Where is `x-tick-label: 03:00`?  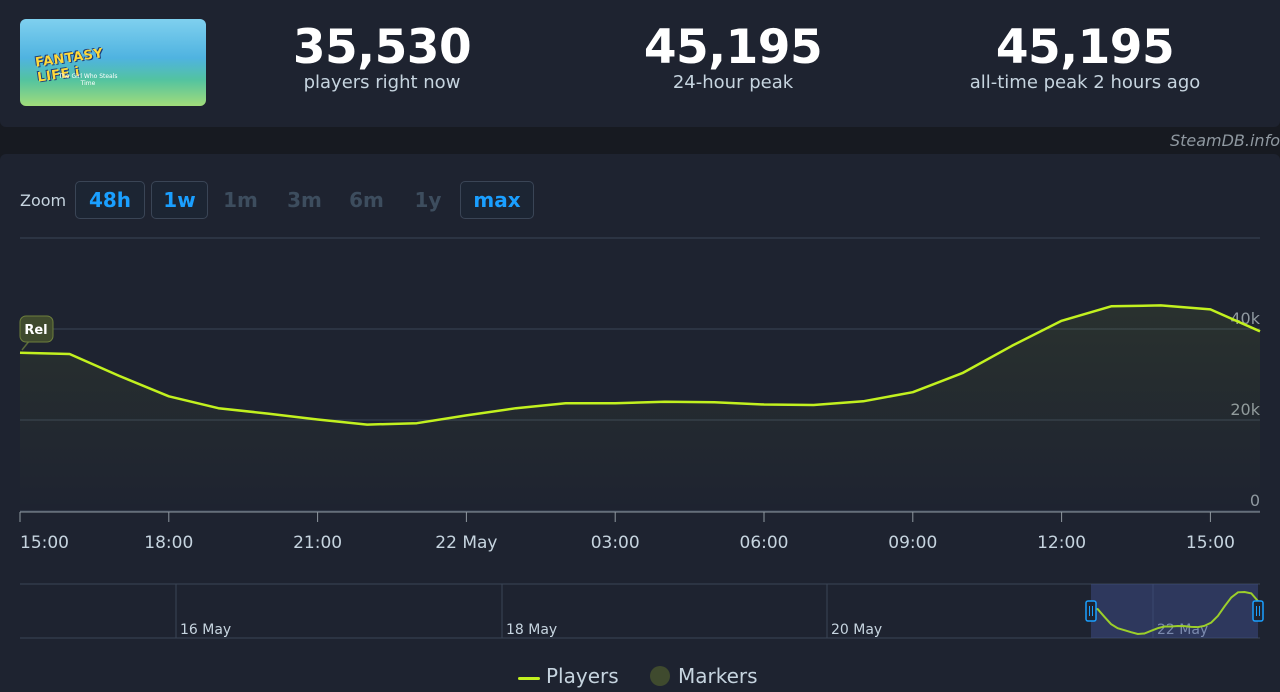
x-tick-label: 03:00 is located at coordinates (615, 543).